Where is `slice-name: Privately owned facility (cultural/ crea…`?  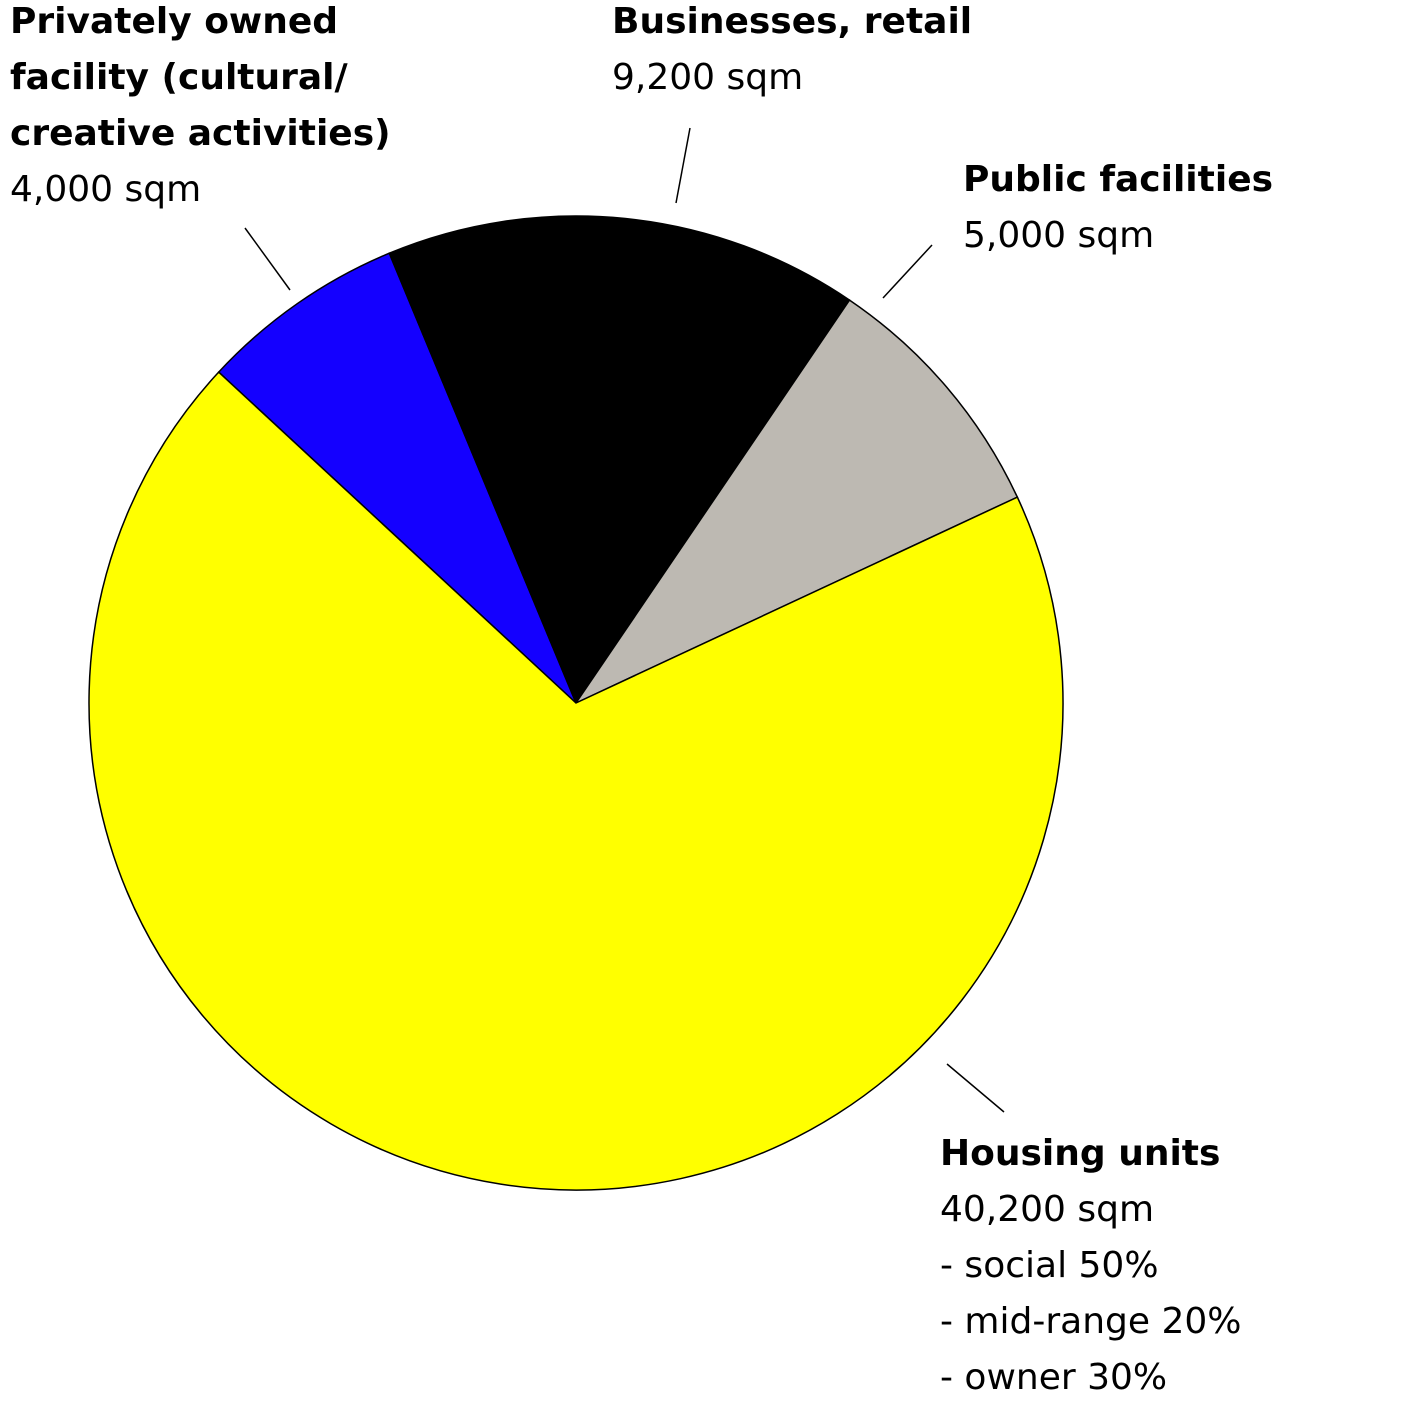
slice-name: Privately owned facility (cultural/ crea… is located at coordinates (200, 77).